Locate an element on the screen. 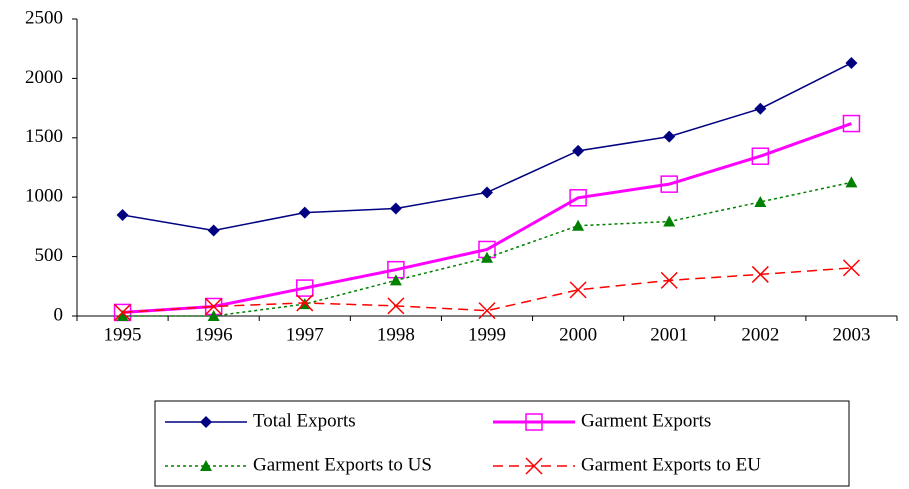 Image resolution: width=909 pixels, height=489 pixels. y-tick-label: 2000 is located at coordinates (44, 77).